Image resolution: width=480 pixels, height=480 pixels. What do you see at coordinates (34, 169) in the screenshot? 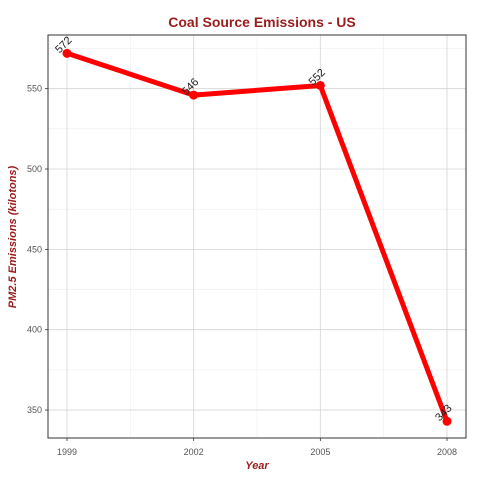
I see `y-tick-label: 500` at bounding box center [34, 169].